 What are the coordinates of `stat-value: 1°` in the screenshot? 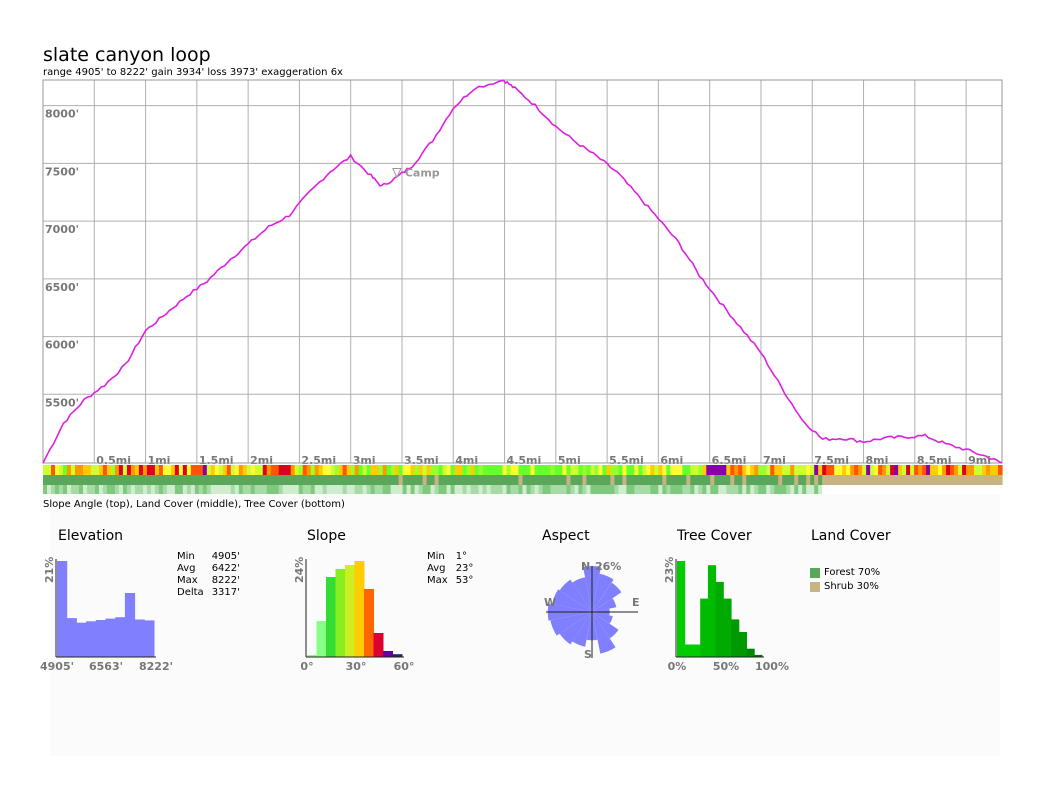 It's located at (461, 556).